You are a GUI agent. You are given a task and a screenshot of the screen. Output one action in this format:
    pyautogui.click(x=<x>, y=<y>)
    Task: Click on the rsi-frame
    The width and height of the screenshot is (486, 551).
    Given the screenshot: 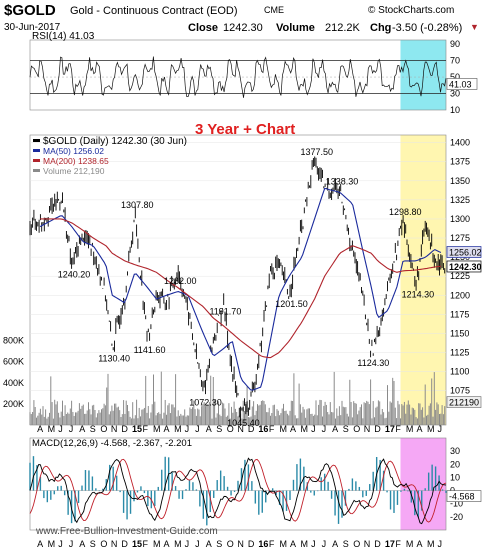 What is the action you would take?
    pyautogui.click(x=238, y=75)
    